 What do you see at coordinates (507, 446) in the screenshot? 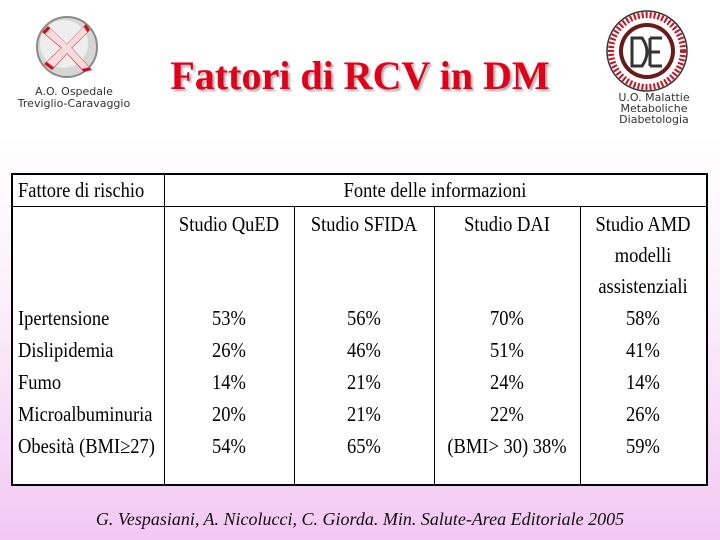
I see `row-value: (BMI> 30) 38%` at bounding box center [507, 446].